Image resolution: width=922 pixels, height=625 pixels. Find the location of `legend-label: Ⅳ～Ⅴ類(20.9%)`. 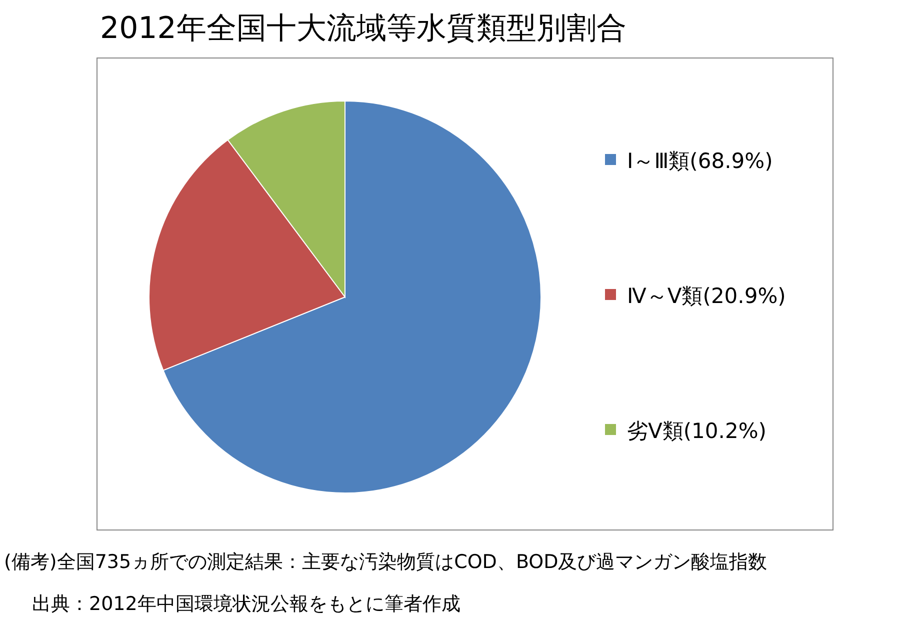

legend-label: Ⅳ～Ⅴ類(20.9%) is located at coordinates (706, 296).